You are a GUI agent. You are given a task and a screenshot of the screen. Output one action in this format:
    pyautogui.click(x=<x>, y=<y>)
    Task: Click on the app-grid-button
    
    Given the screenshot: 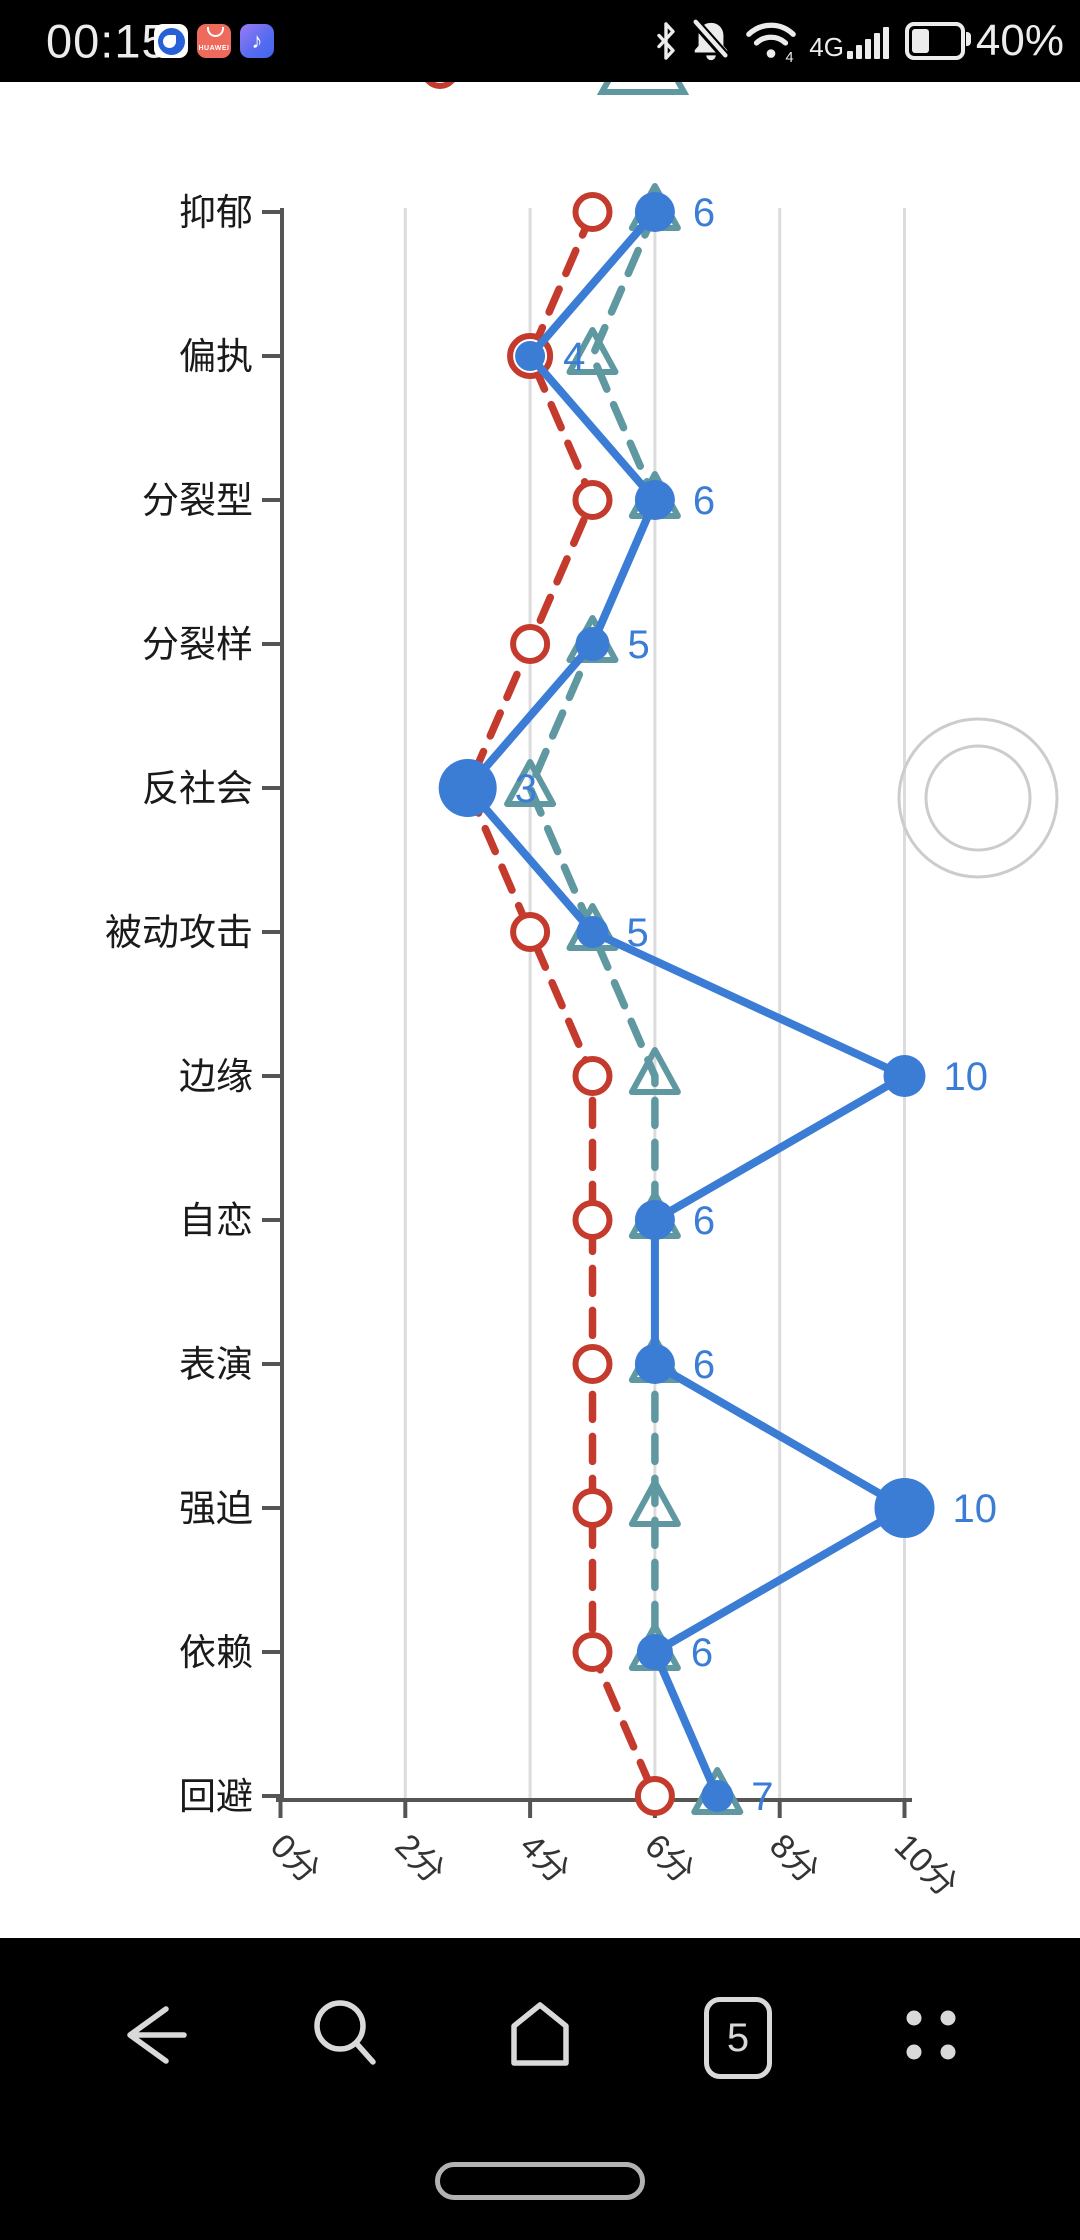 What is the action you would take?
    pyautogui.click(x=930, y=2035)
    